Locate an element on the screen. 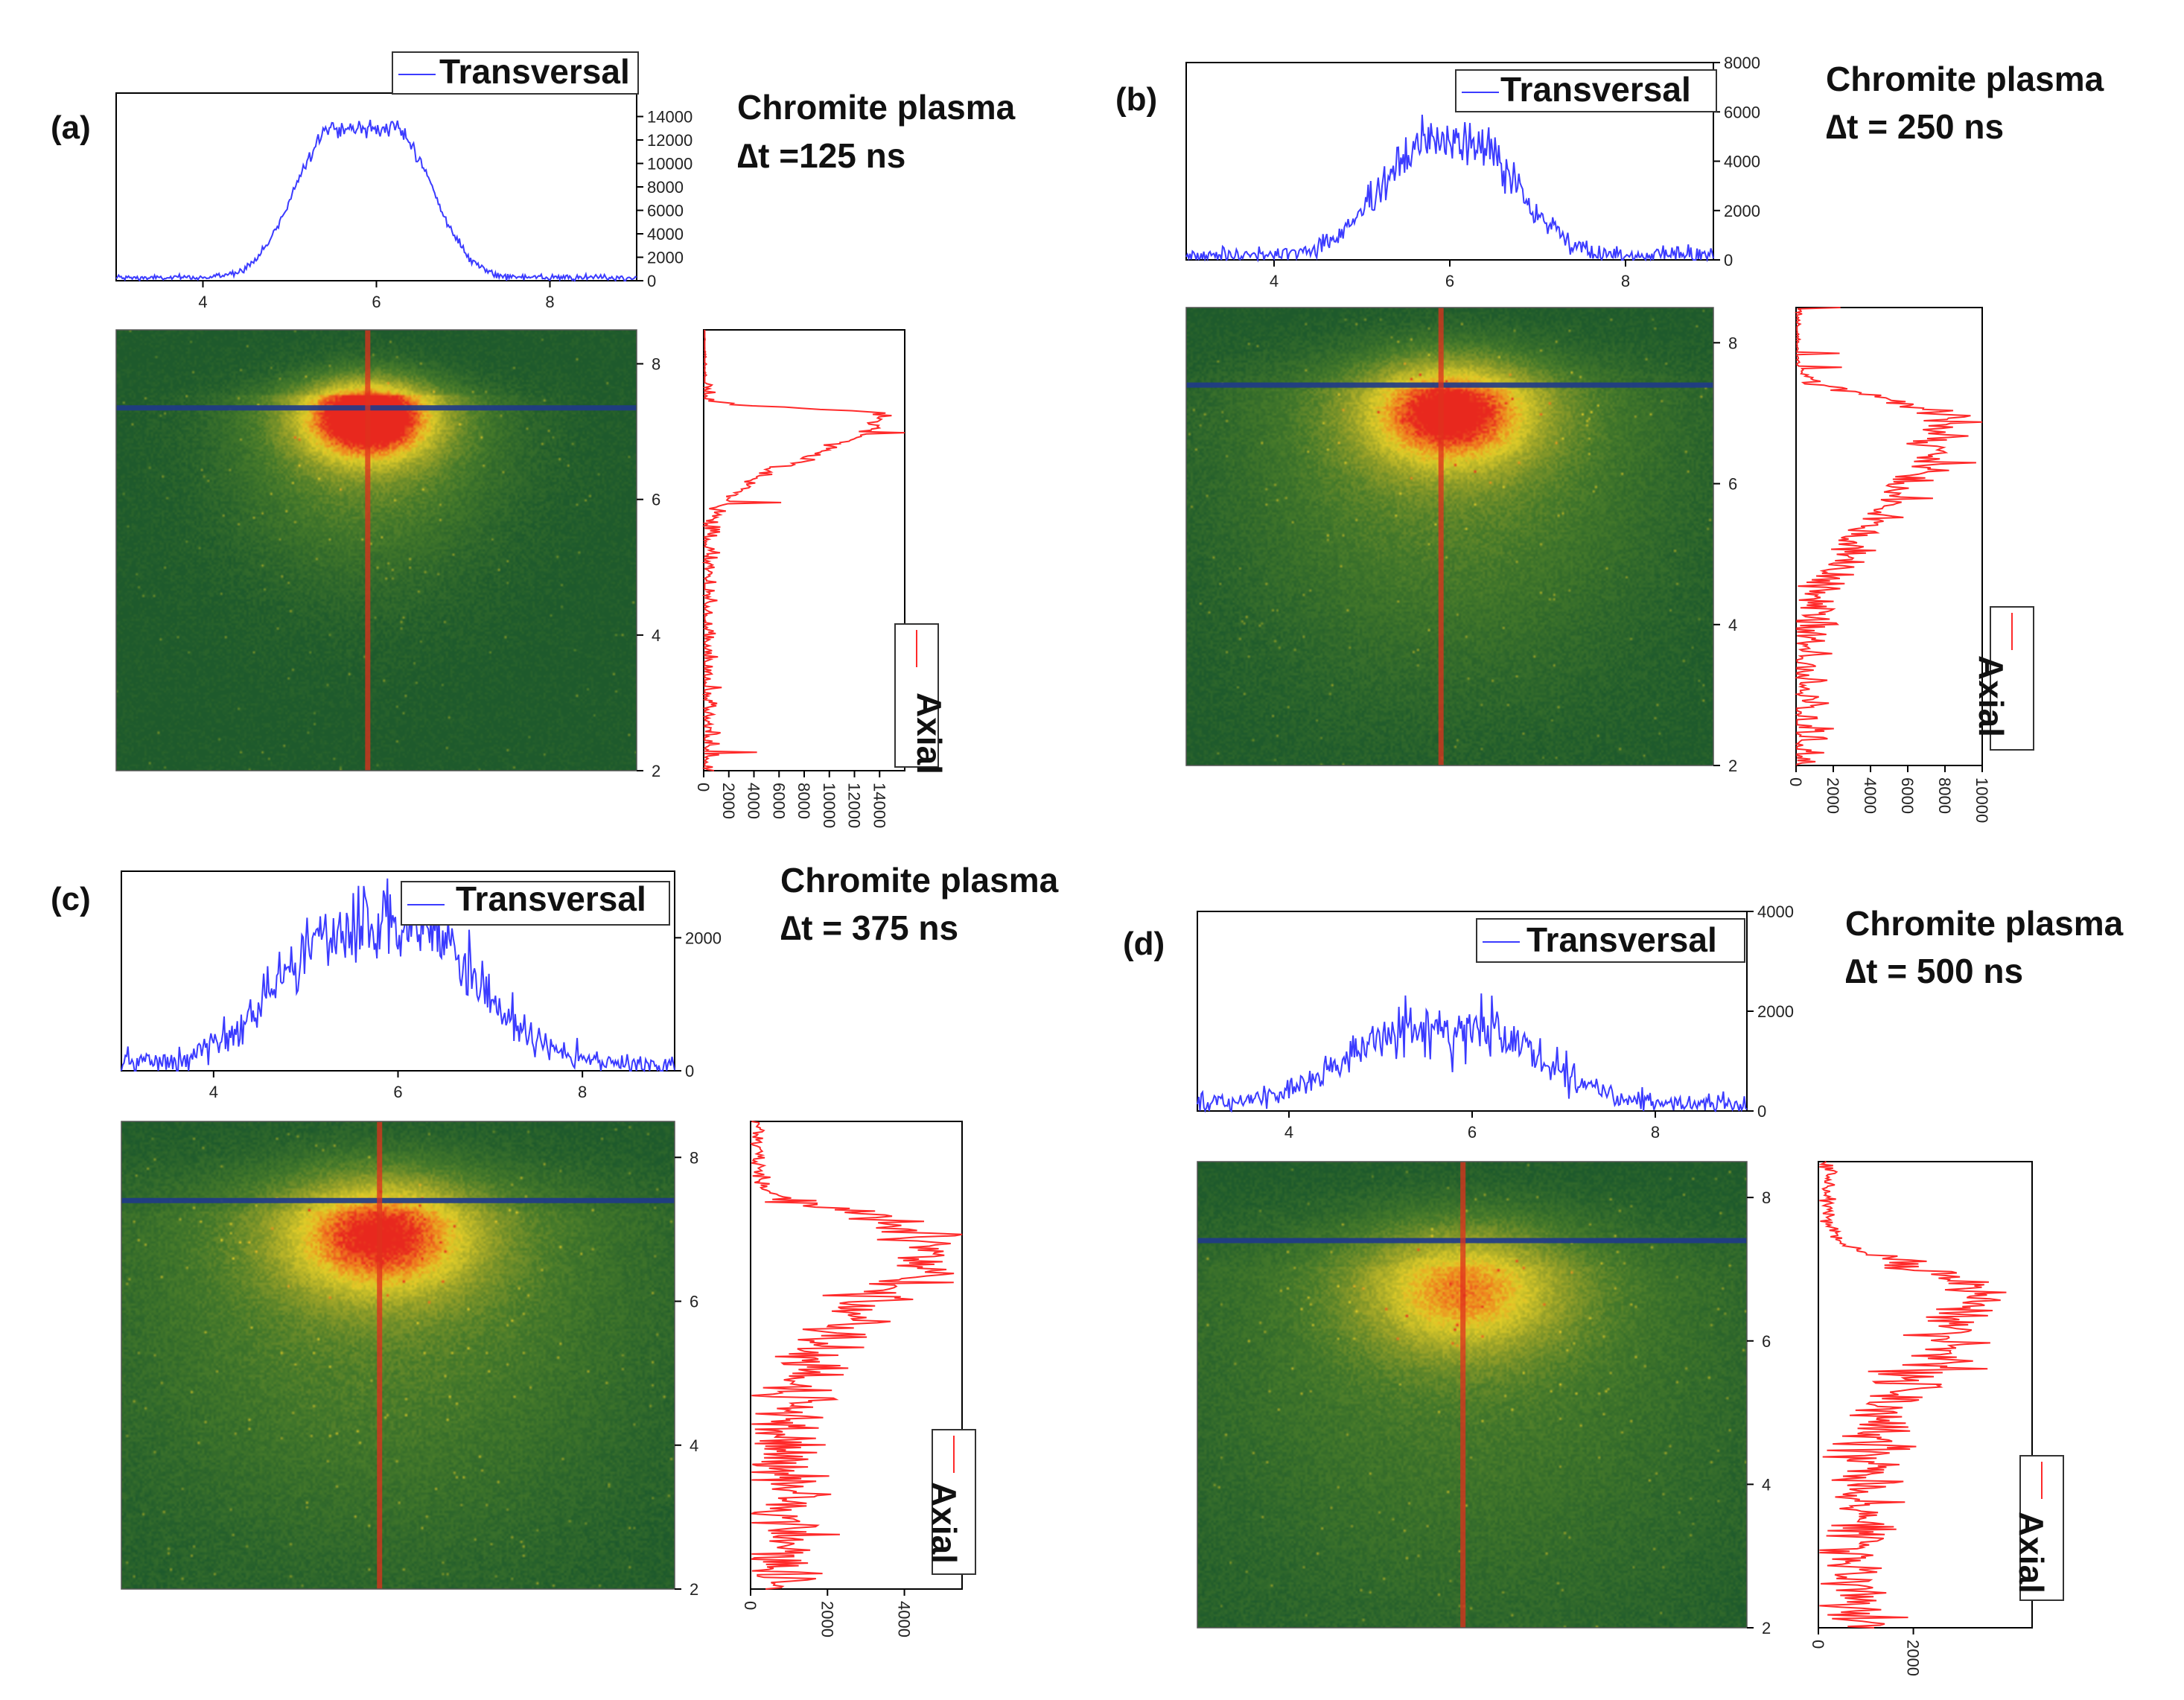 The image size is (2184, 1700). x-tick-label: 14000 is located at coordinates (879, 806).